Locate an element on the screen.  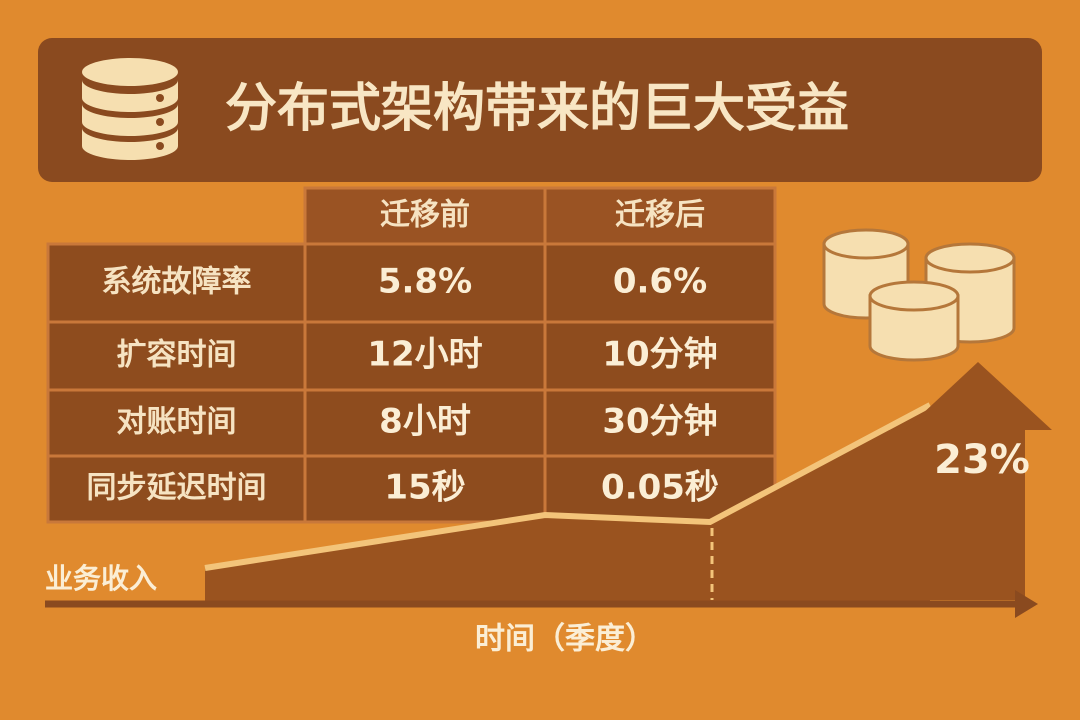
growth-arrow is located at coordinates (978, 481).